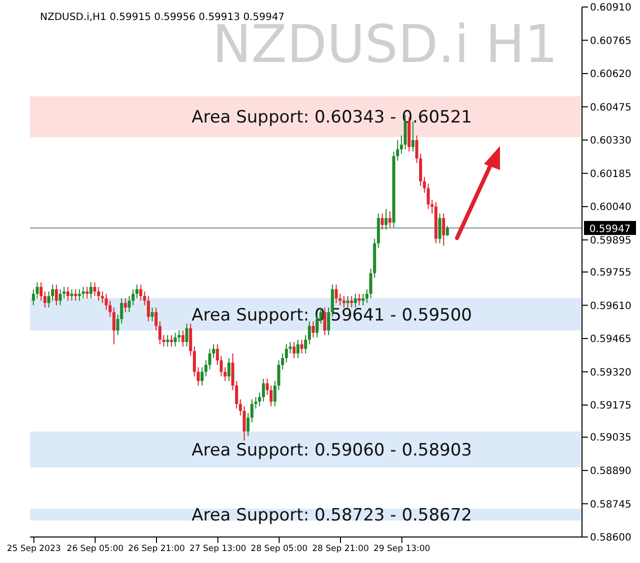  I want to click on y-tick-label: 0.60910, so click(611, 8).